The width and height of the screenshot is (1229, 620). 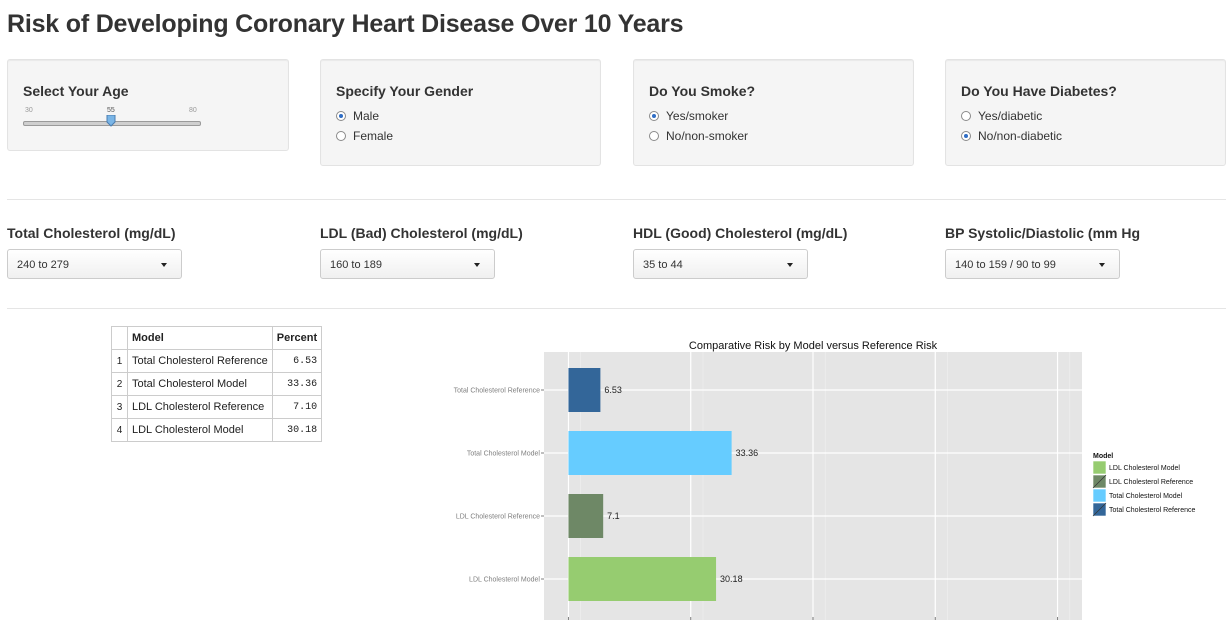 I want to click on diabetes-label: Do You Have Diabetes?, so click(x=1039, y=91).